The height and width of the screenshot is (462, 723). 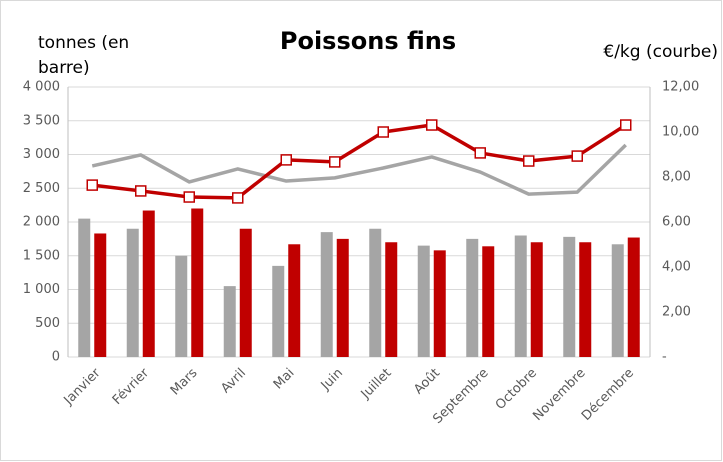 I want to click on y-tick-label: 500, so click(x=47, y=323).